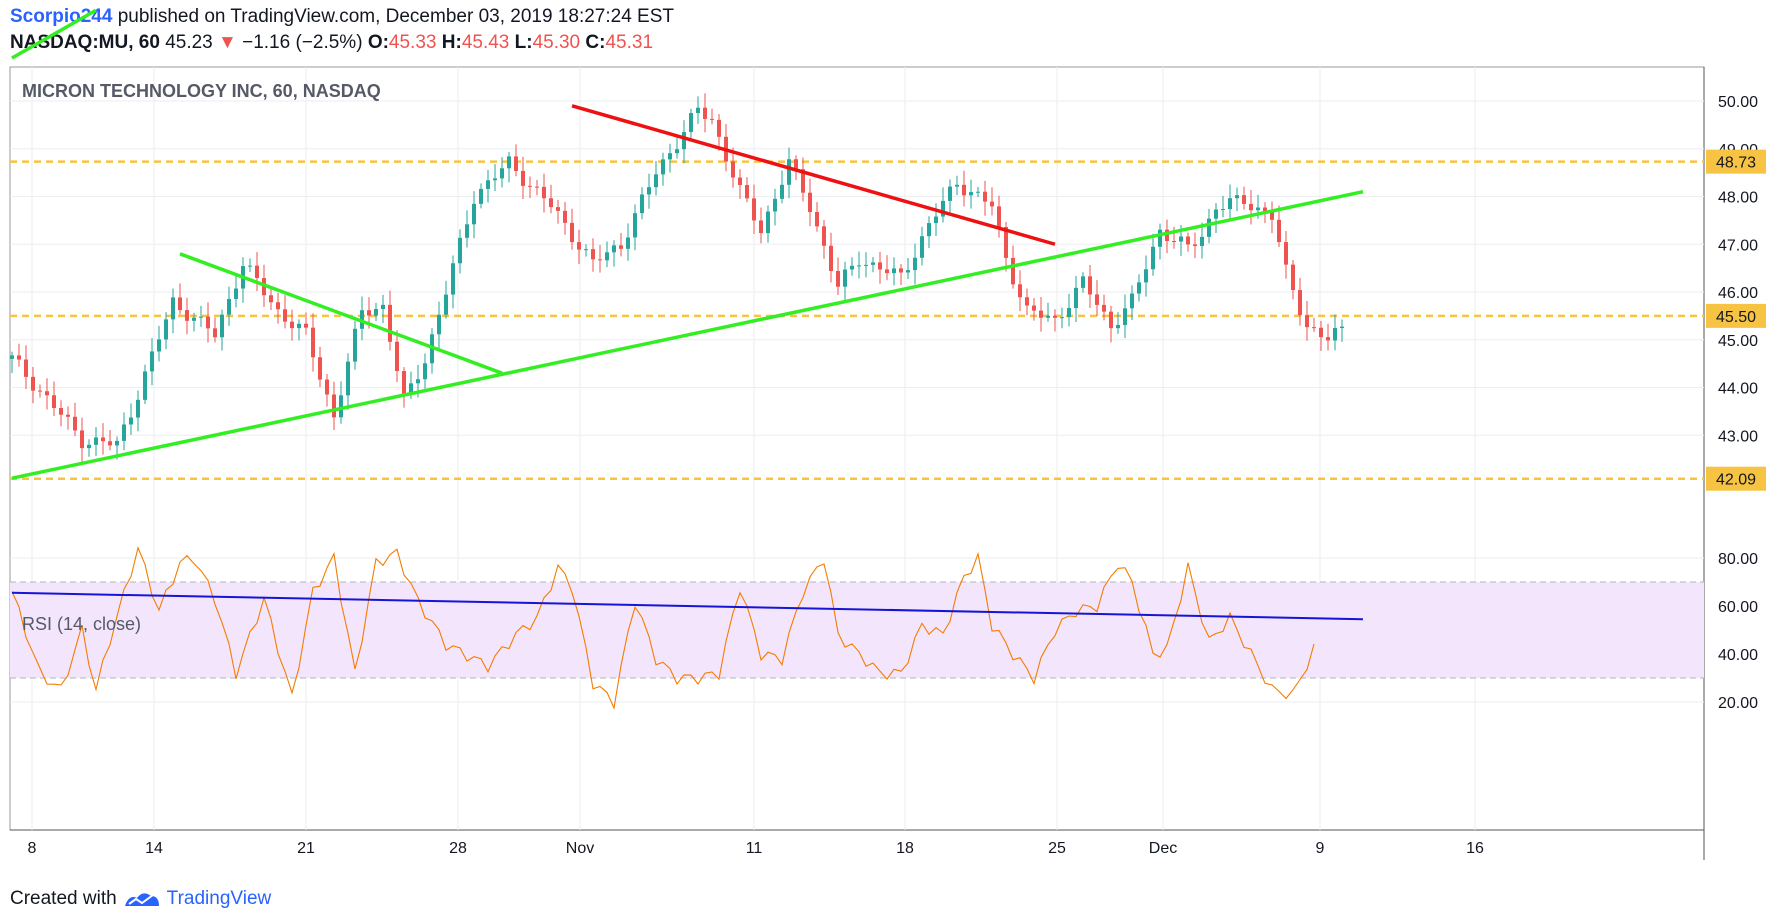 The height and width of the screenshot is (923, 1783). What do you see at coordinates (219, 898) in the screenshot?
I see `tradingview-brand-link: TradingView` at bounding box center [219, 898].